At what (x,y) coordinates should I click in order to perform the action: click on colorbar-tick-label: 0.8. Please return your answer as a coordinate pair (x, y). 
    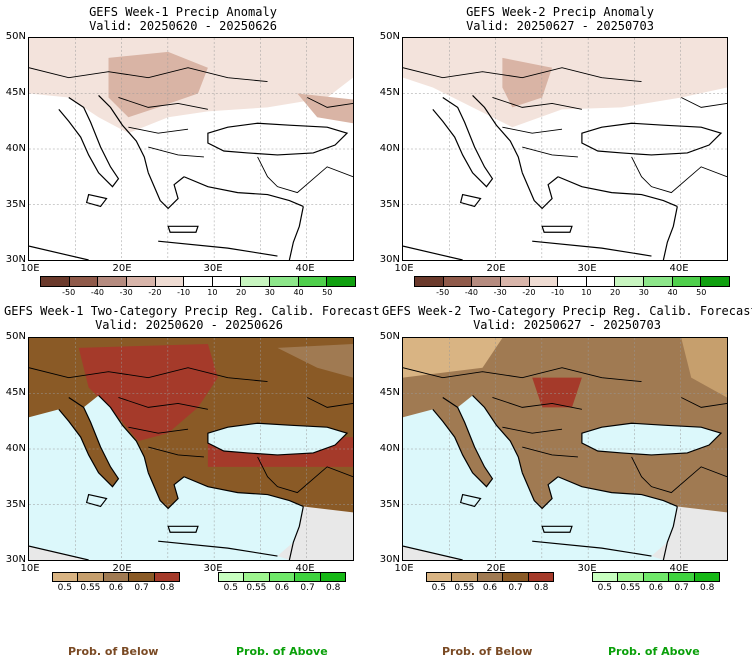
    Looking at the image, I should click on (707, 588).